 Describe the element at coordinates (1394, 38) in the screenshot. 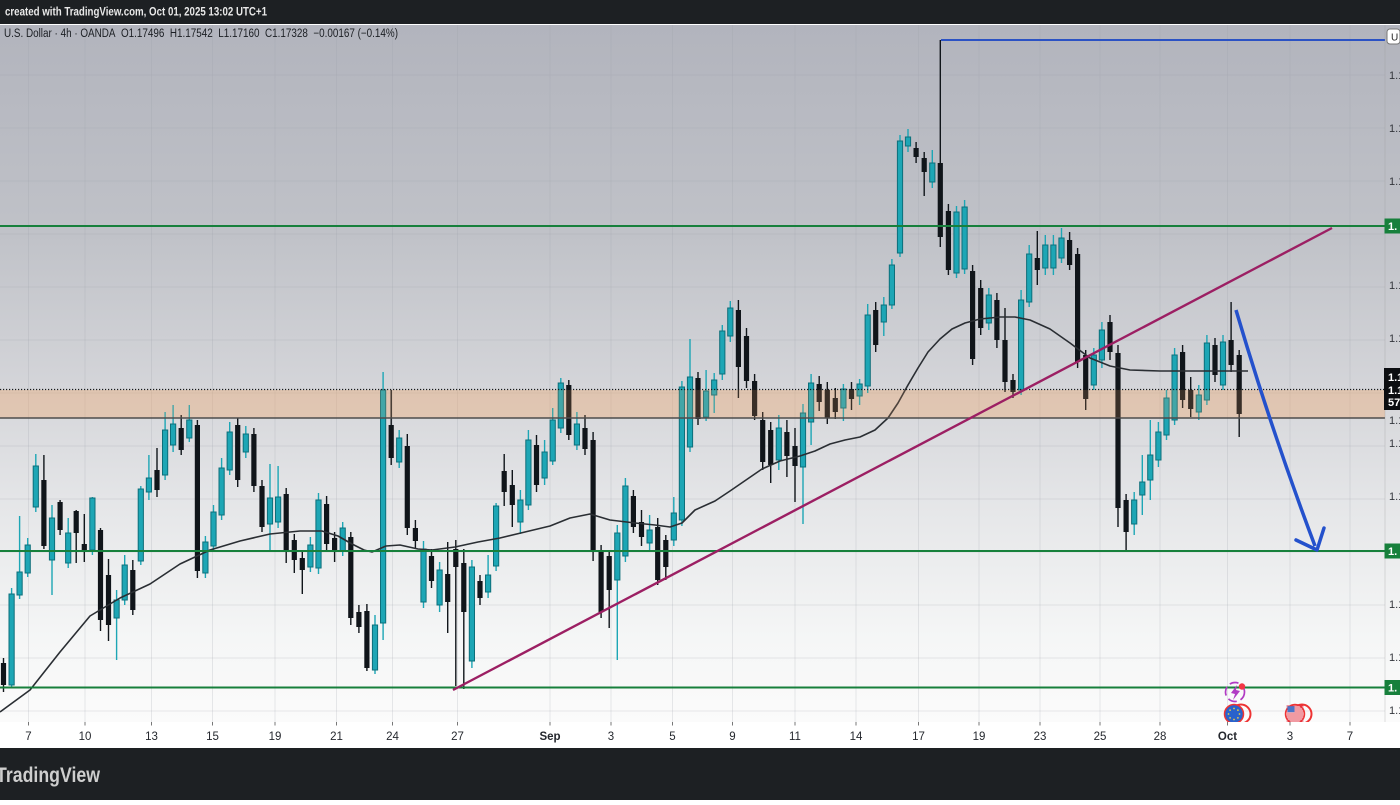

I see `svg-text: U` at that location.